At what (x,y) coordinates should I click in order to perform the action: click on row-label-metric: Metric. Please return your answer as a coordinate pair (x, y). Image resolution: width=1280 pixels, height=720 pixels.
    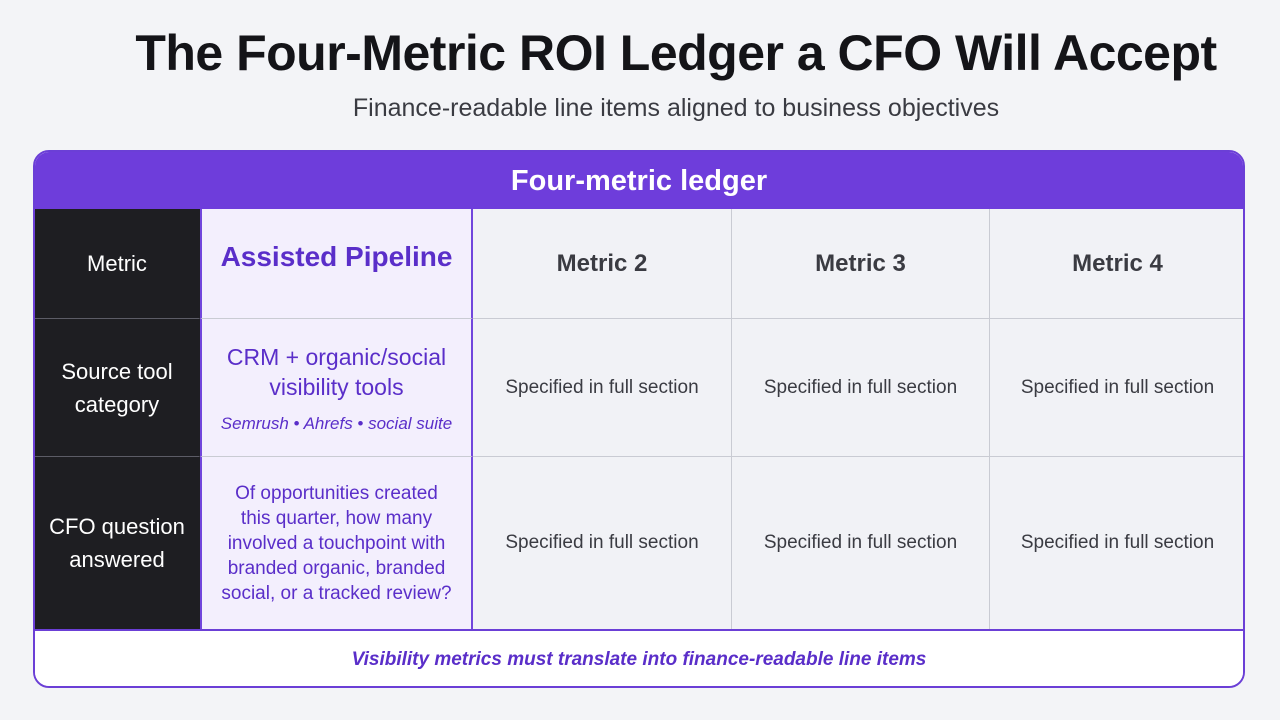
    Looking at the image, I should click on (117, 264).